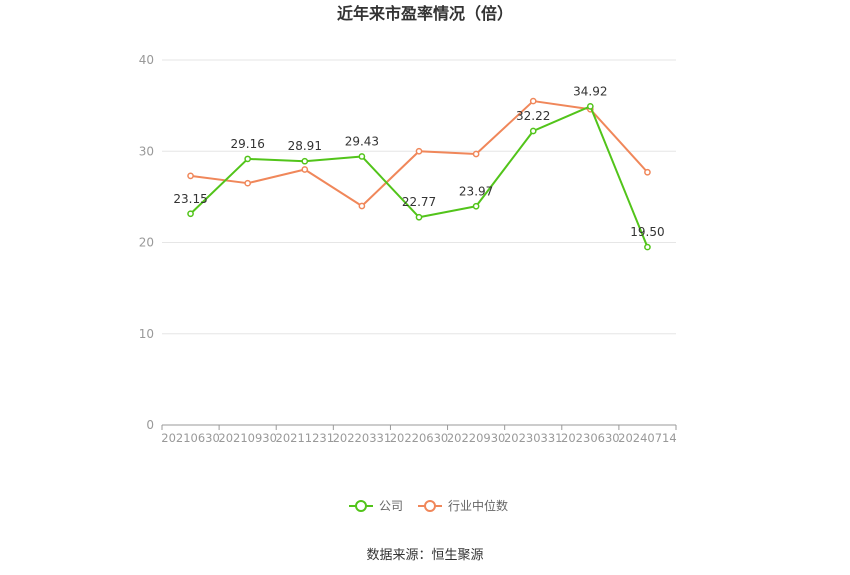 This screenshot has width=850, height=575. I want to click on legend-item: 行业中位数, so click(463, 505).